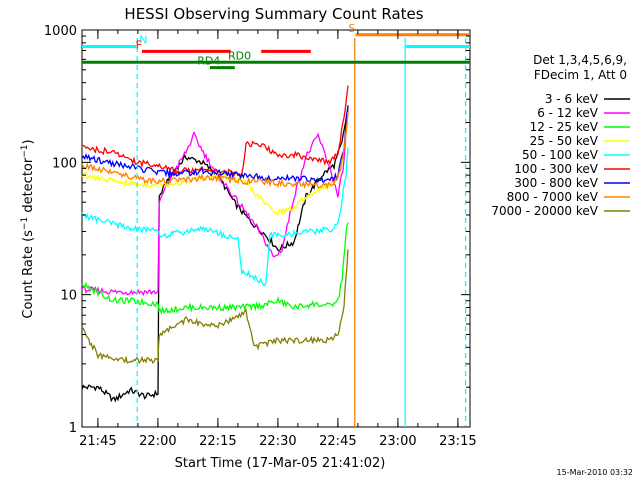 The height and width of the screenshot is (480, 640). What do you see at coordinates (556, 183) in the screenshot?
I see `legend-label-6: 300 - 800 keV` at bounding box center [556, 183].